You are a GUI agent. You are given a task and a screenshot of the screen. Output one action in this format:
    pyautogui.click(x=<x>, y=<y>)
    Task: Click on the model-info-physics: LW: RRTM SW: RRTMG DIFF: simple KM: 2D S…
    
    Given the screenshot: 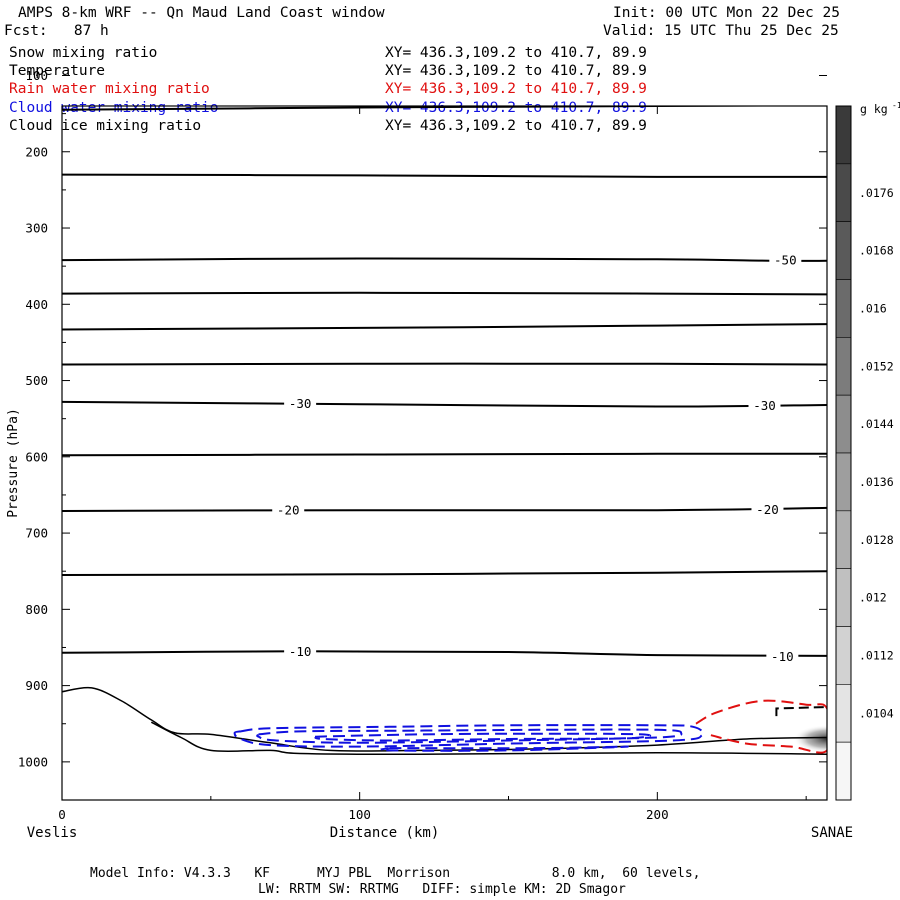 What is the action you would take?
    pyautogui.click(x=442, y=889)
    